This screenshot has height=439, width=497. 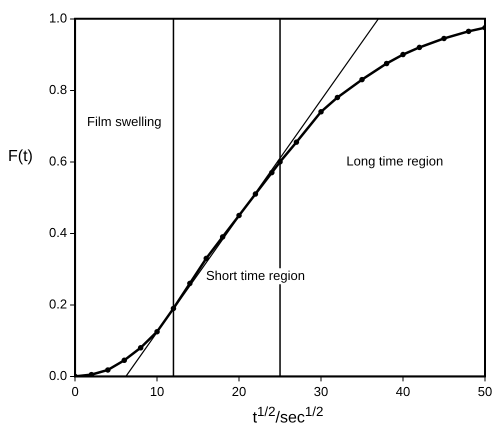 What do you see at coordinates (255, 275) in the screenshot?
I see `annotation: Short time region` at bounding box center [255, 275].